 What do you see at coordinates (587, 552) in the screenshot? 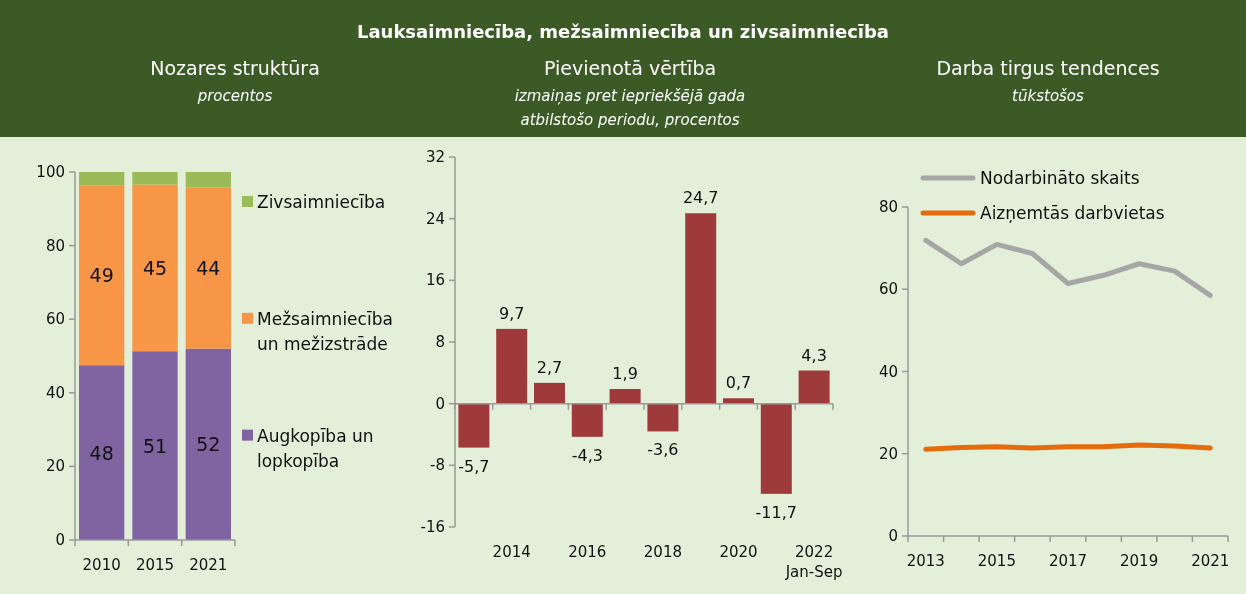
I see `x-tick-label: 2016` at bounding box center [587, 552].